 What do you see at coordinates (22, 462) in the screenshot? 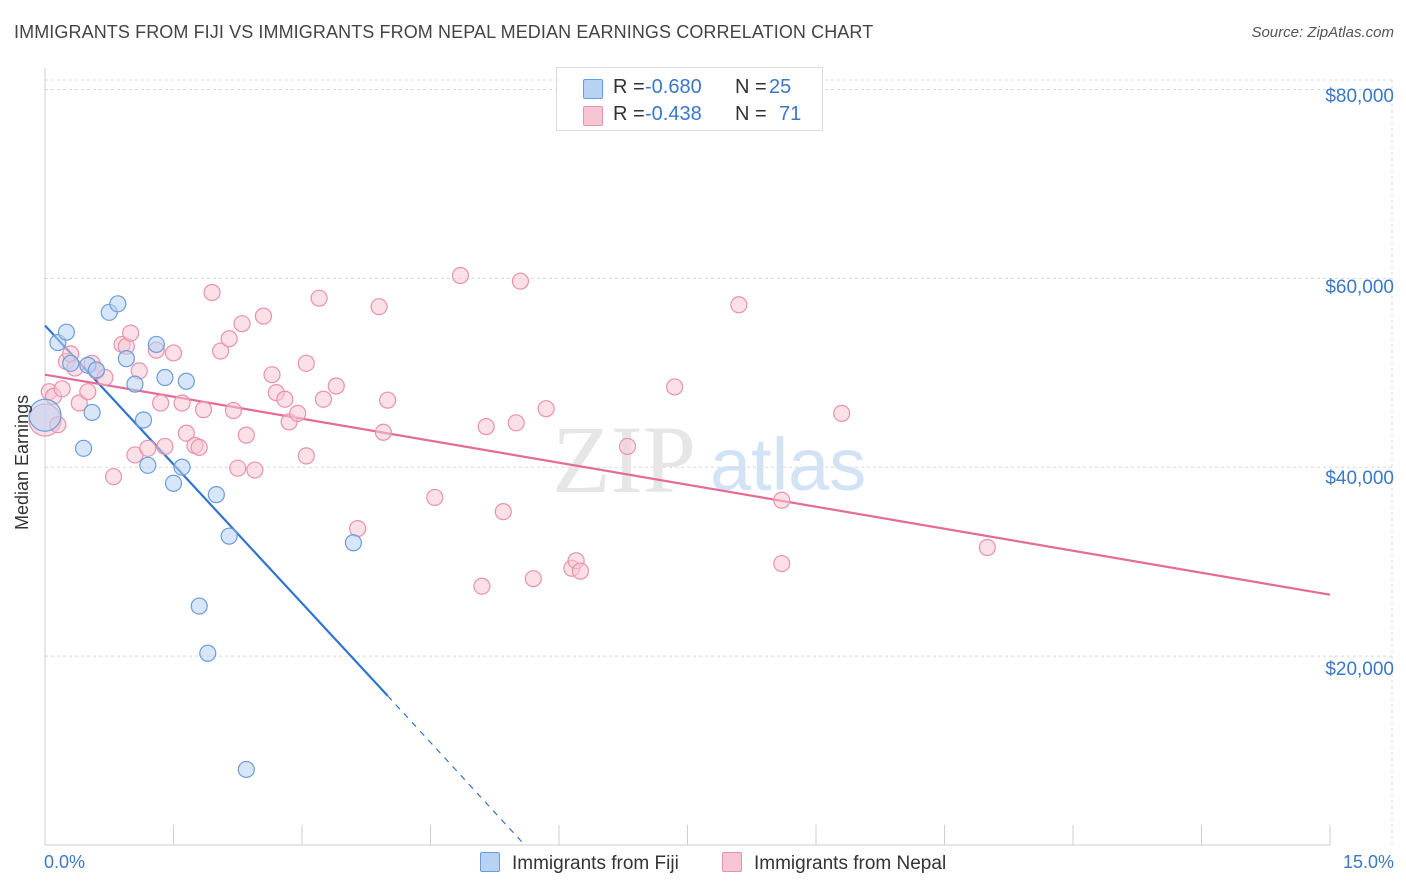
I see `y-axis-title: Median Earnings` at bounding box center [22, 462].